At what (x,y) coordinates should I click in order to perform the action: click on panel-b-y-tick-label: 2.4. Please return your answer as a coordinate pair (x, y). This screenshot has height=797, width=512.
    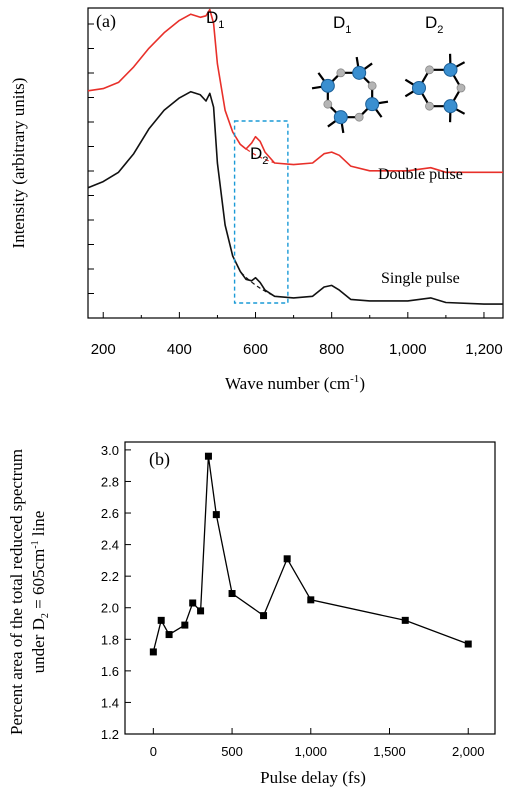
    Looking at the image, I should click on (110, 545).